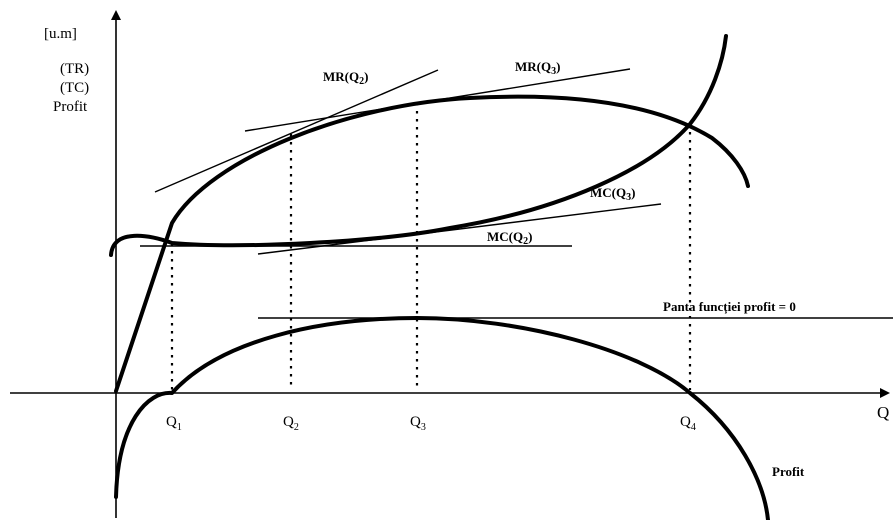 Image resolution: width=893 pixels, height=520 pixels. What do you see at coordinates (688, 423) in the screenshot?
I see `q4-label: Q4` at bounding box center [688, 423].